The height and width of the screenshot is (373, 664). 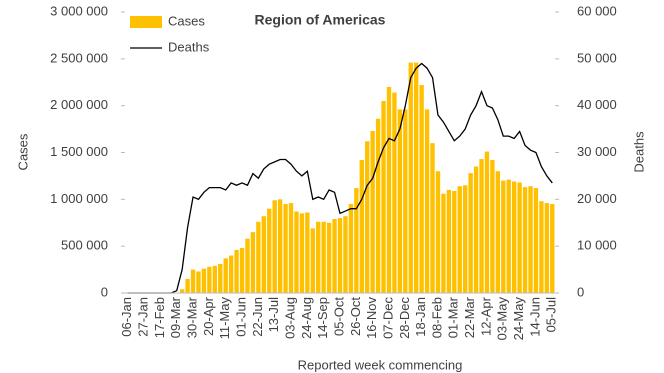 What do you see at coordinates (580, 291) in the screenshot?
I see `y2-tick-label: 0` at bounding box center [580, 291].